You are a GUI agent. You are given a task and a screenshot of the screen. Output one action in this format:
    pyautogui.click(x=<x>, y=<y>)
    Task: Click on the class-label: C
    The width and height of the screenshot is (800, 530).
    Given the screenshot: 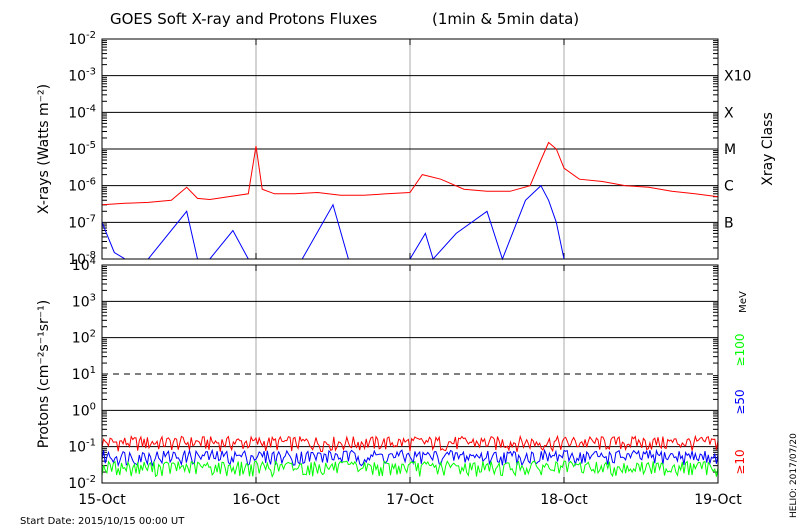 What is the action you would take?
    pyautogui.click(x=729, y=187)
    